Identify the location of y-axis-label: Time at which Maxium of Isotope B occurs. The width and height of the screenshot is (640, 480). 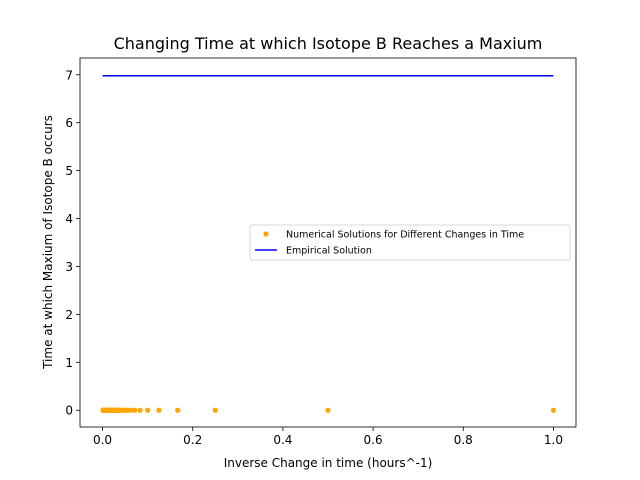
(48, 242).